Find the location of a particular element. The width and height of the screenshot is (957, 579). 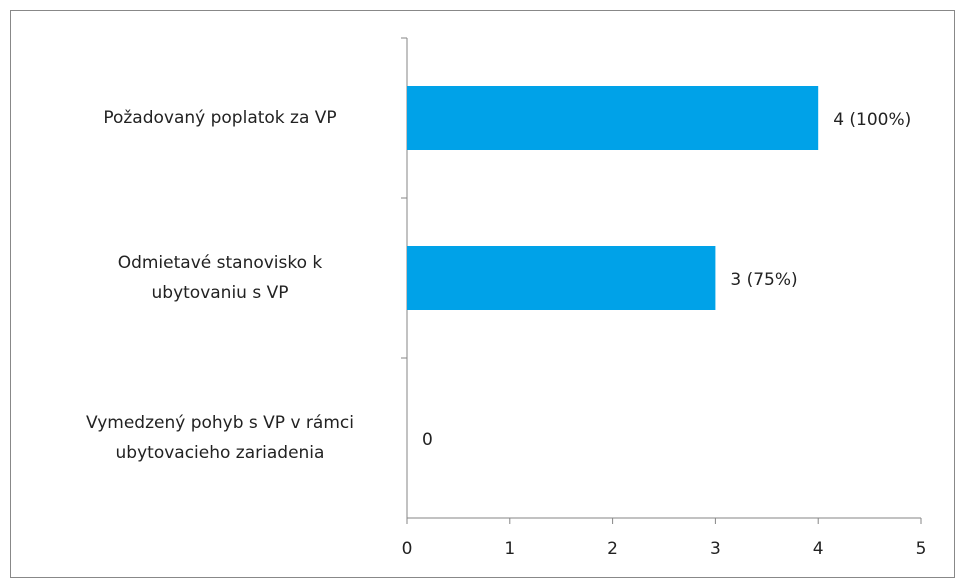

x-tick-label: 2 is located at coordinates (612, 549).